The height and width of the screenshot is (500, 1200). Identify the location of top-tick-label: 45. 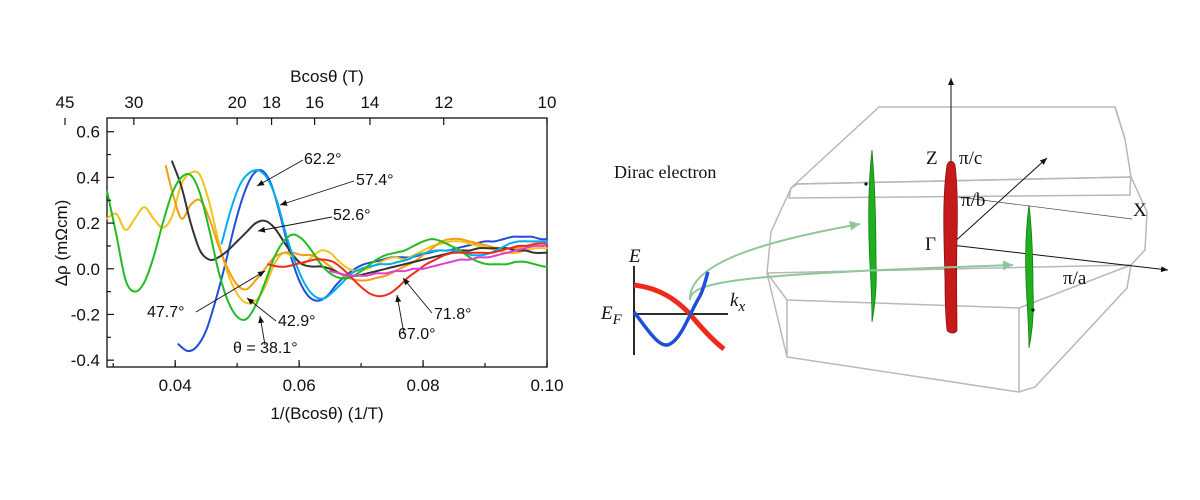
(65, 102).